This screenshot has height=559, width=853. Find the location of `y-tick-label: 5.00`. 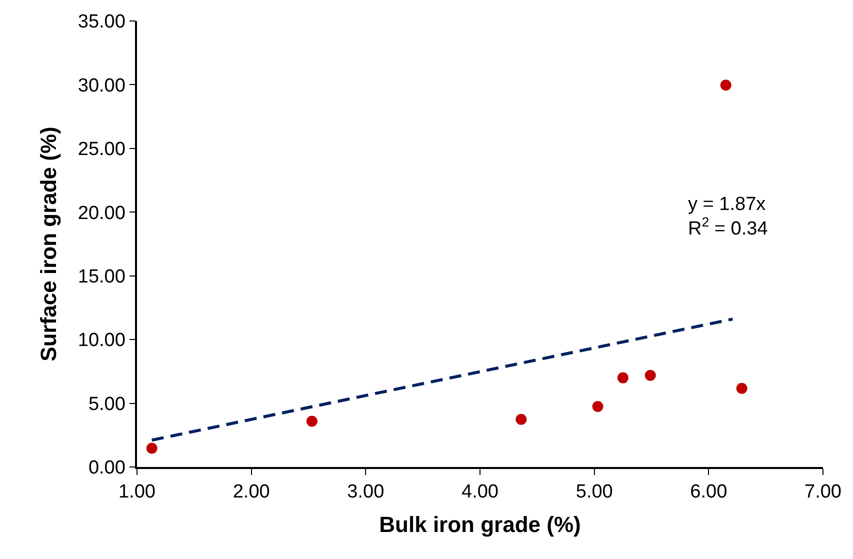

y-tick-label: 5.00 is located at coordinates (107, 404).